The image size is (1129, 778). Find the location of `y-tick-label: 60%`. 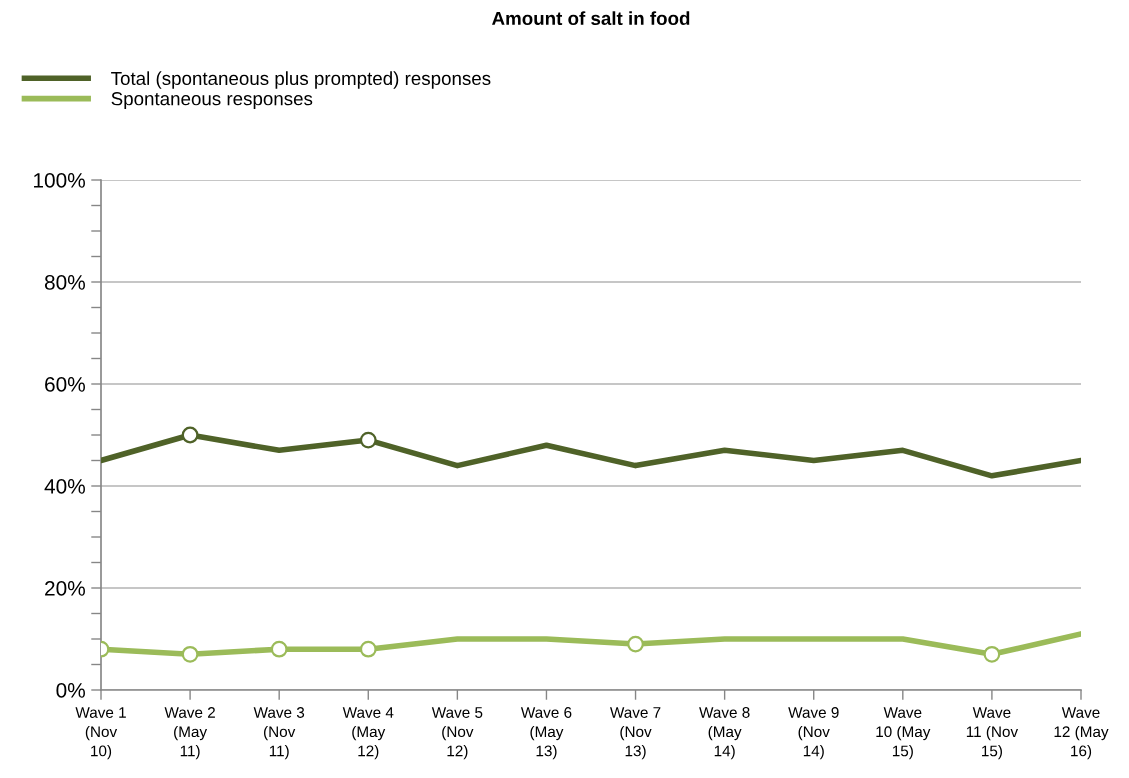

y-tick-label: 60% is located at coordinates (65, 384).